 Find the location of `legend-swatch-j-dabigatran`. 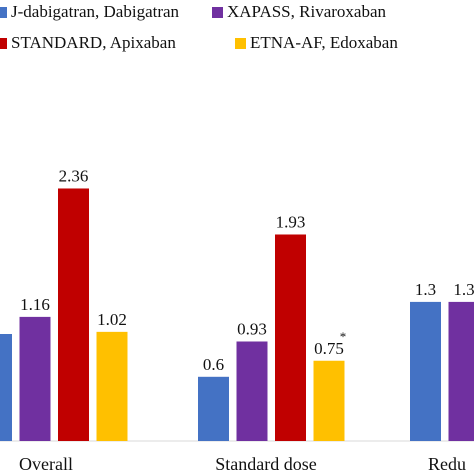

legend-swatch-j-dabigatran is located at coordinates (3, 12).